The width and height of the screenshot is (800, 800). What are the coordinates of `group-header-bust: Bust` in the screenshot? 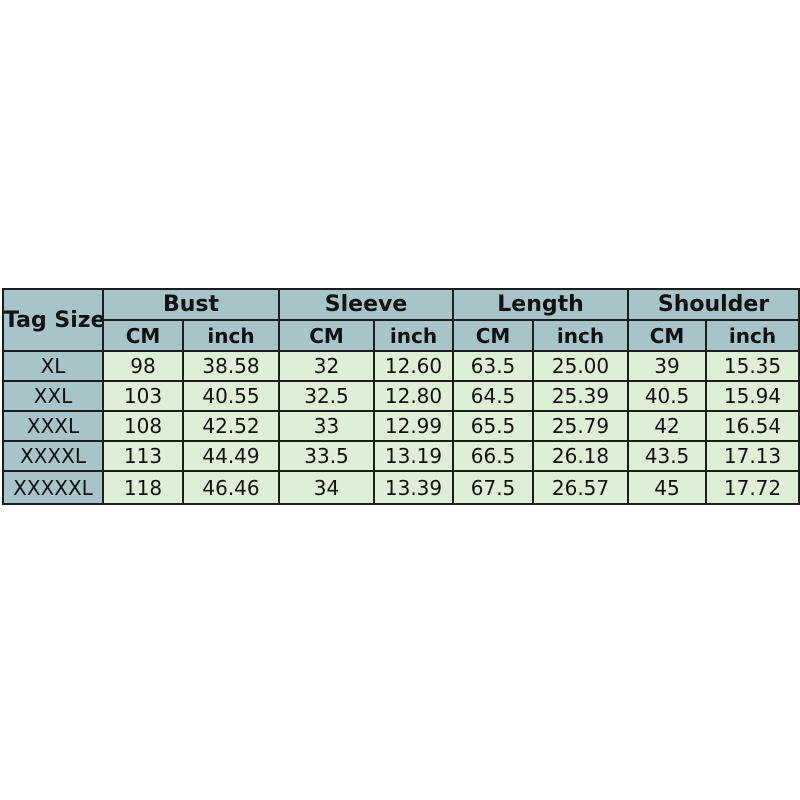 It's located at (191, 304).